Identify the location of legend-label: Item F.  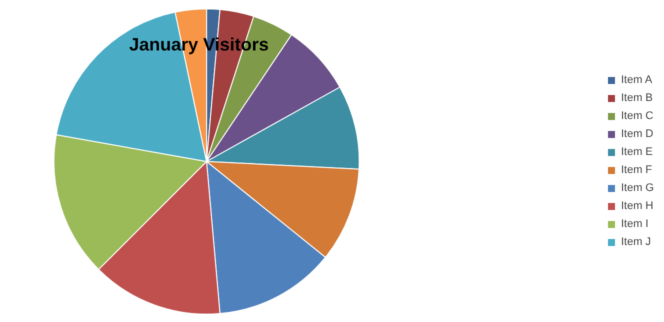
(636, 170).